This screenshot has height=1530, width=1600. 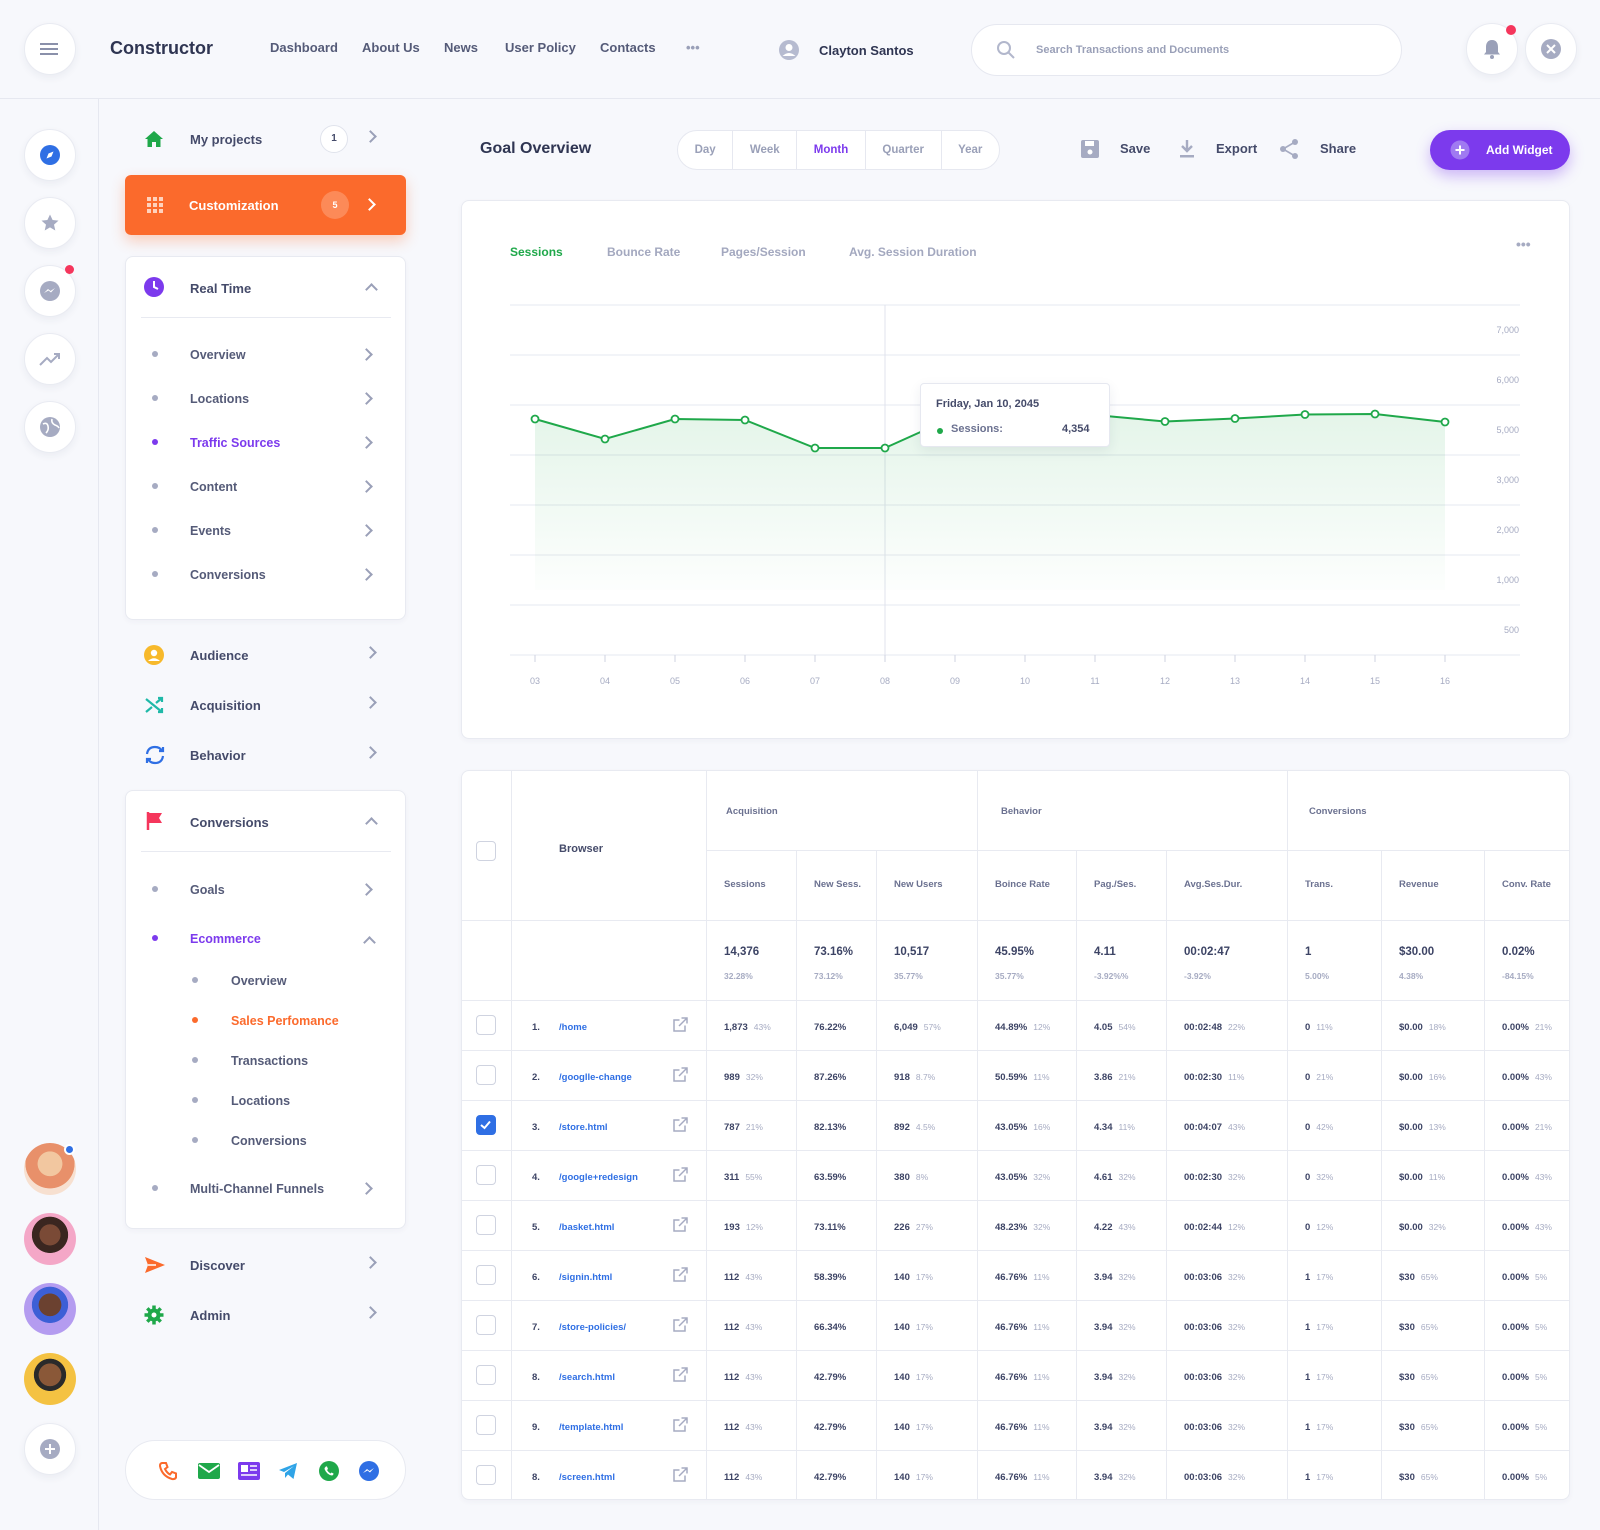 I want to click on page-link: /screen.html, so click(x=587, y=1477).